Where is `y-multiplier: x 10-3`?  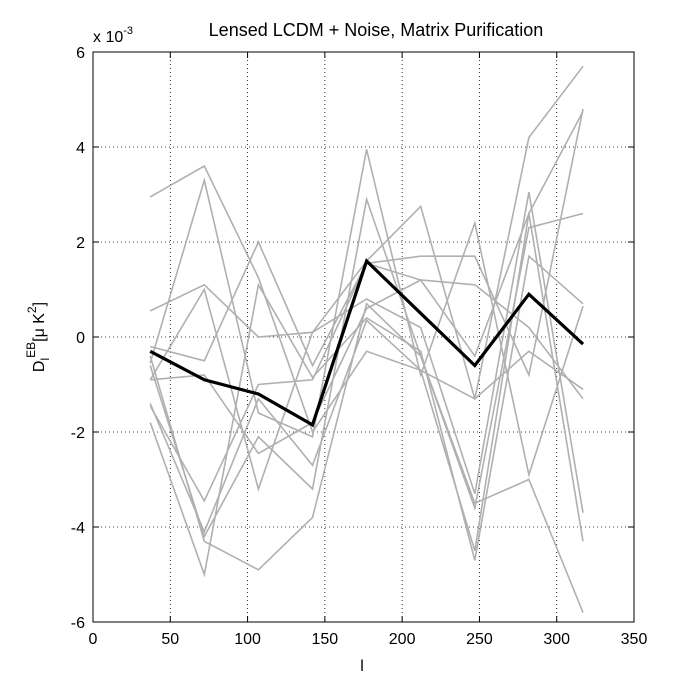
y-multiplier: x 10-3 is located at coordinates (113, 35).